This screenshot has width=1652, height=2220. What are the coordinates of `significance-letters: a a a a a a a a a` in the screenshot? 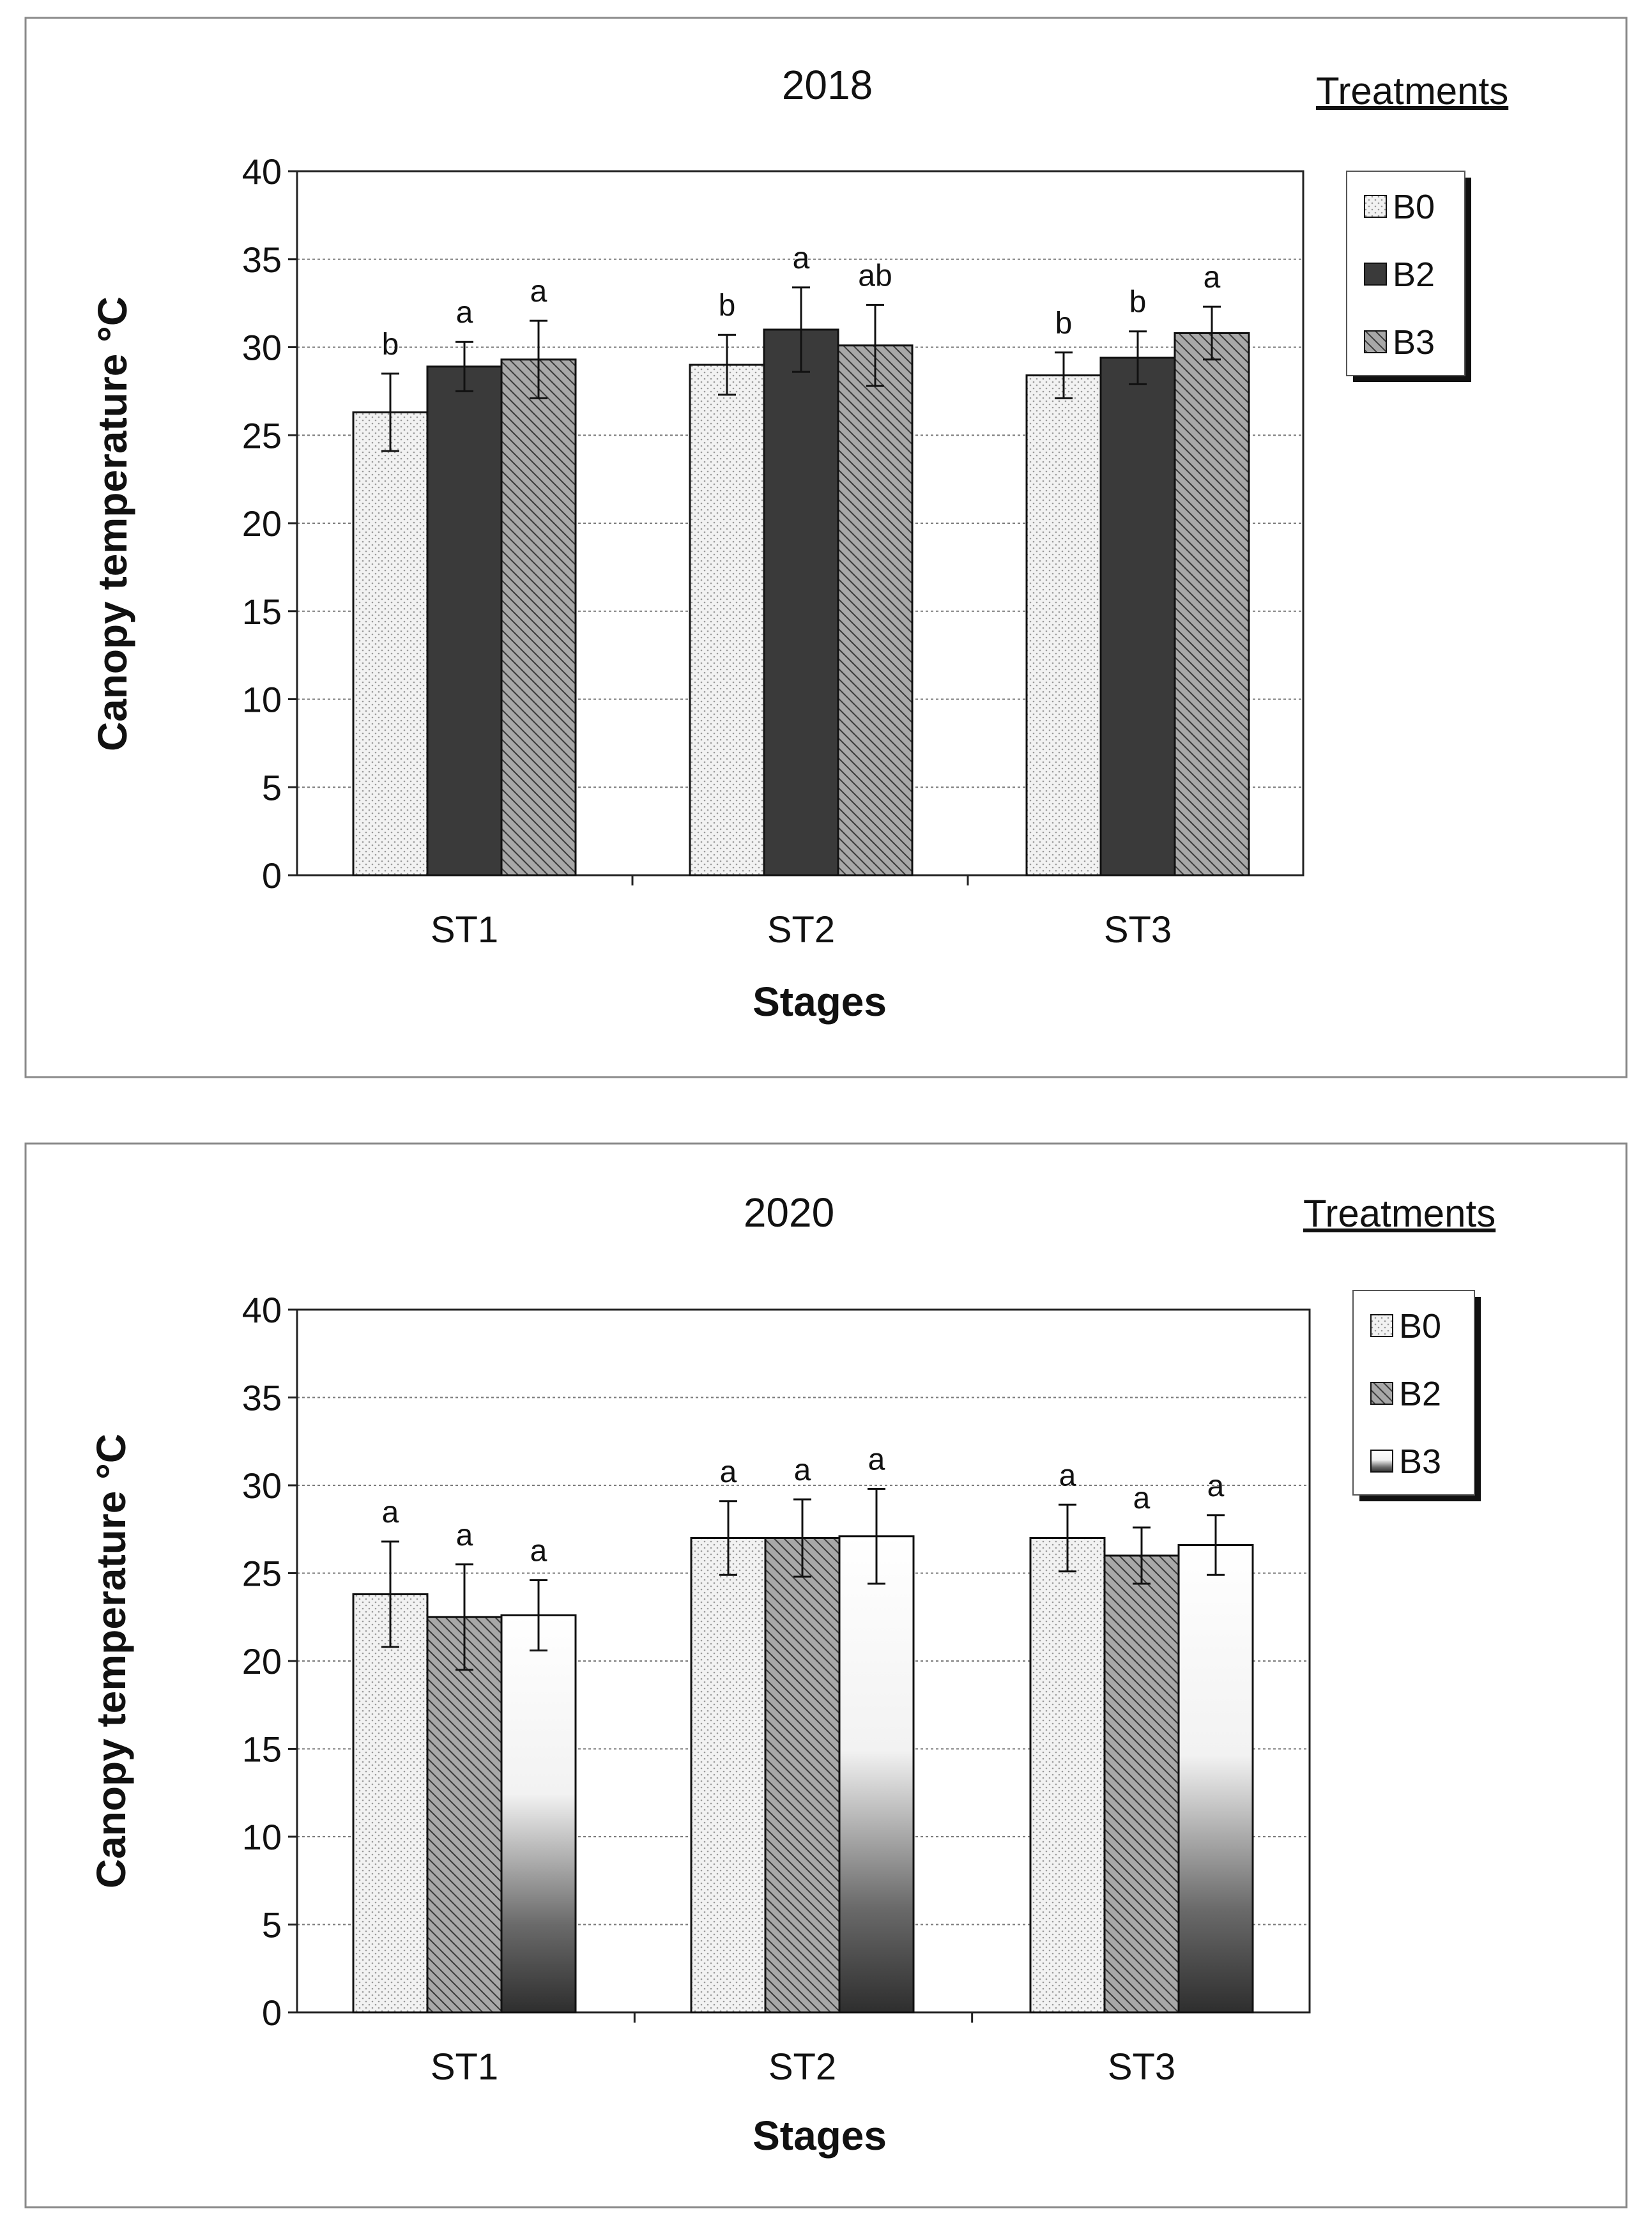 It's located at (804, 1506).